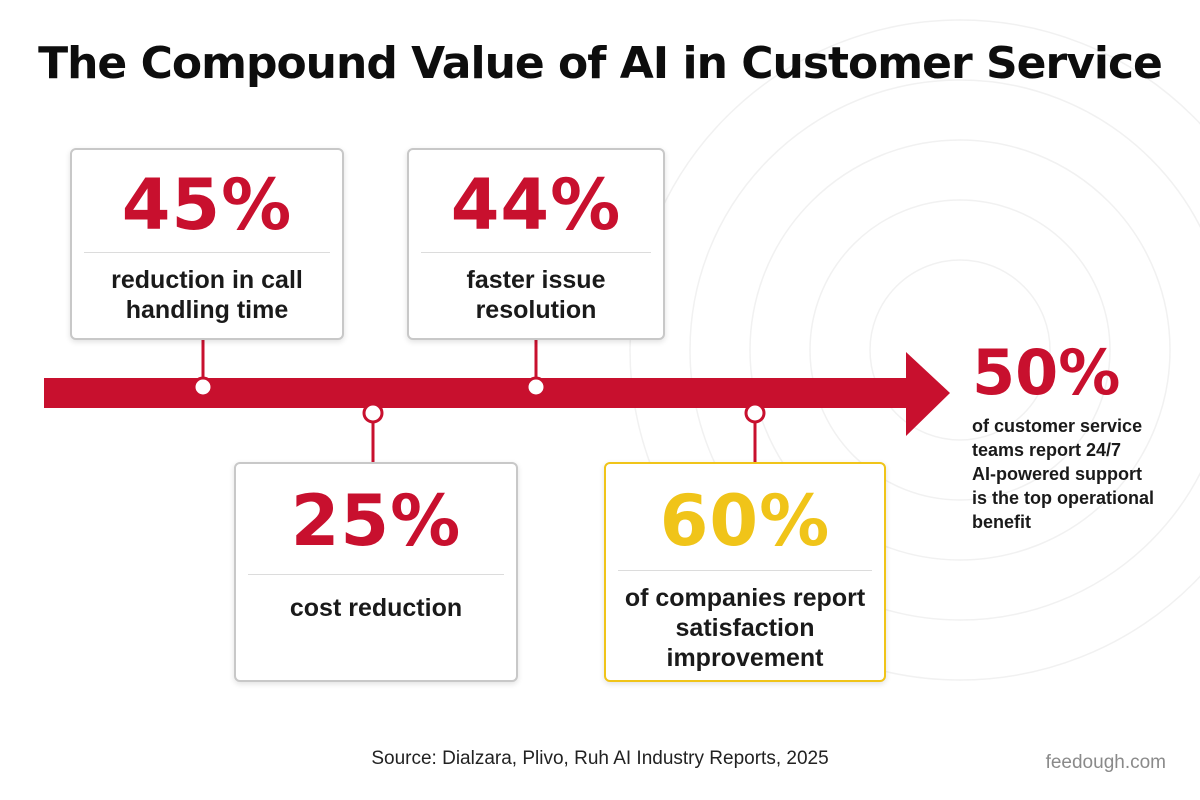  Describe the element at coordinates (373, 413) in the screenshot. I see `timeline-node-cost` at that location.